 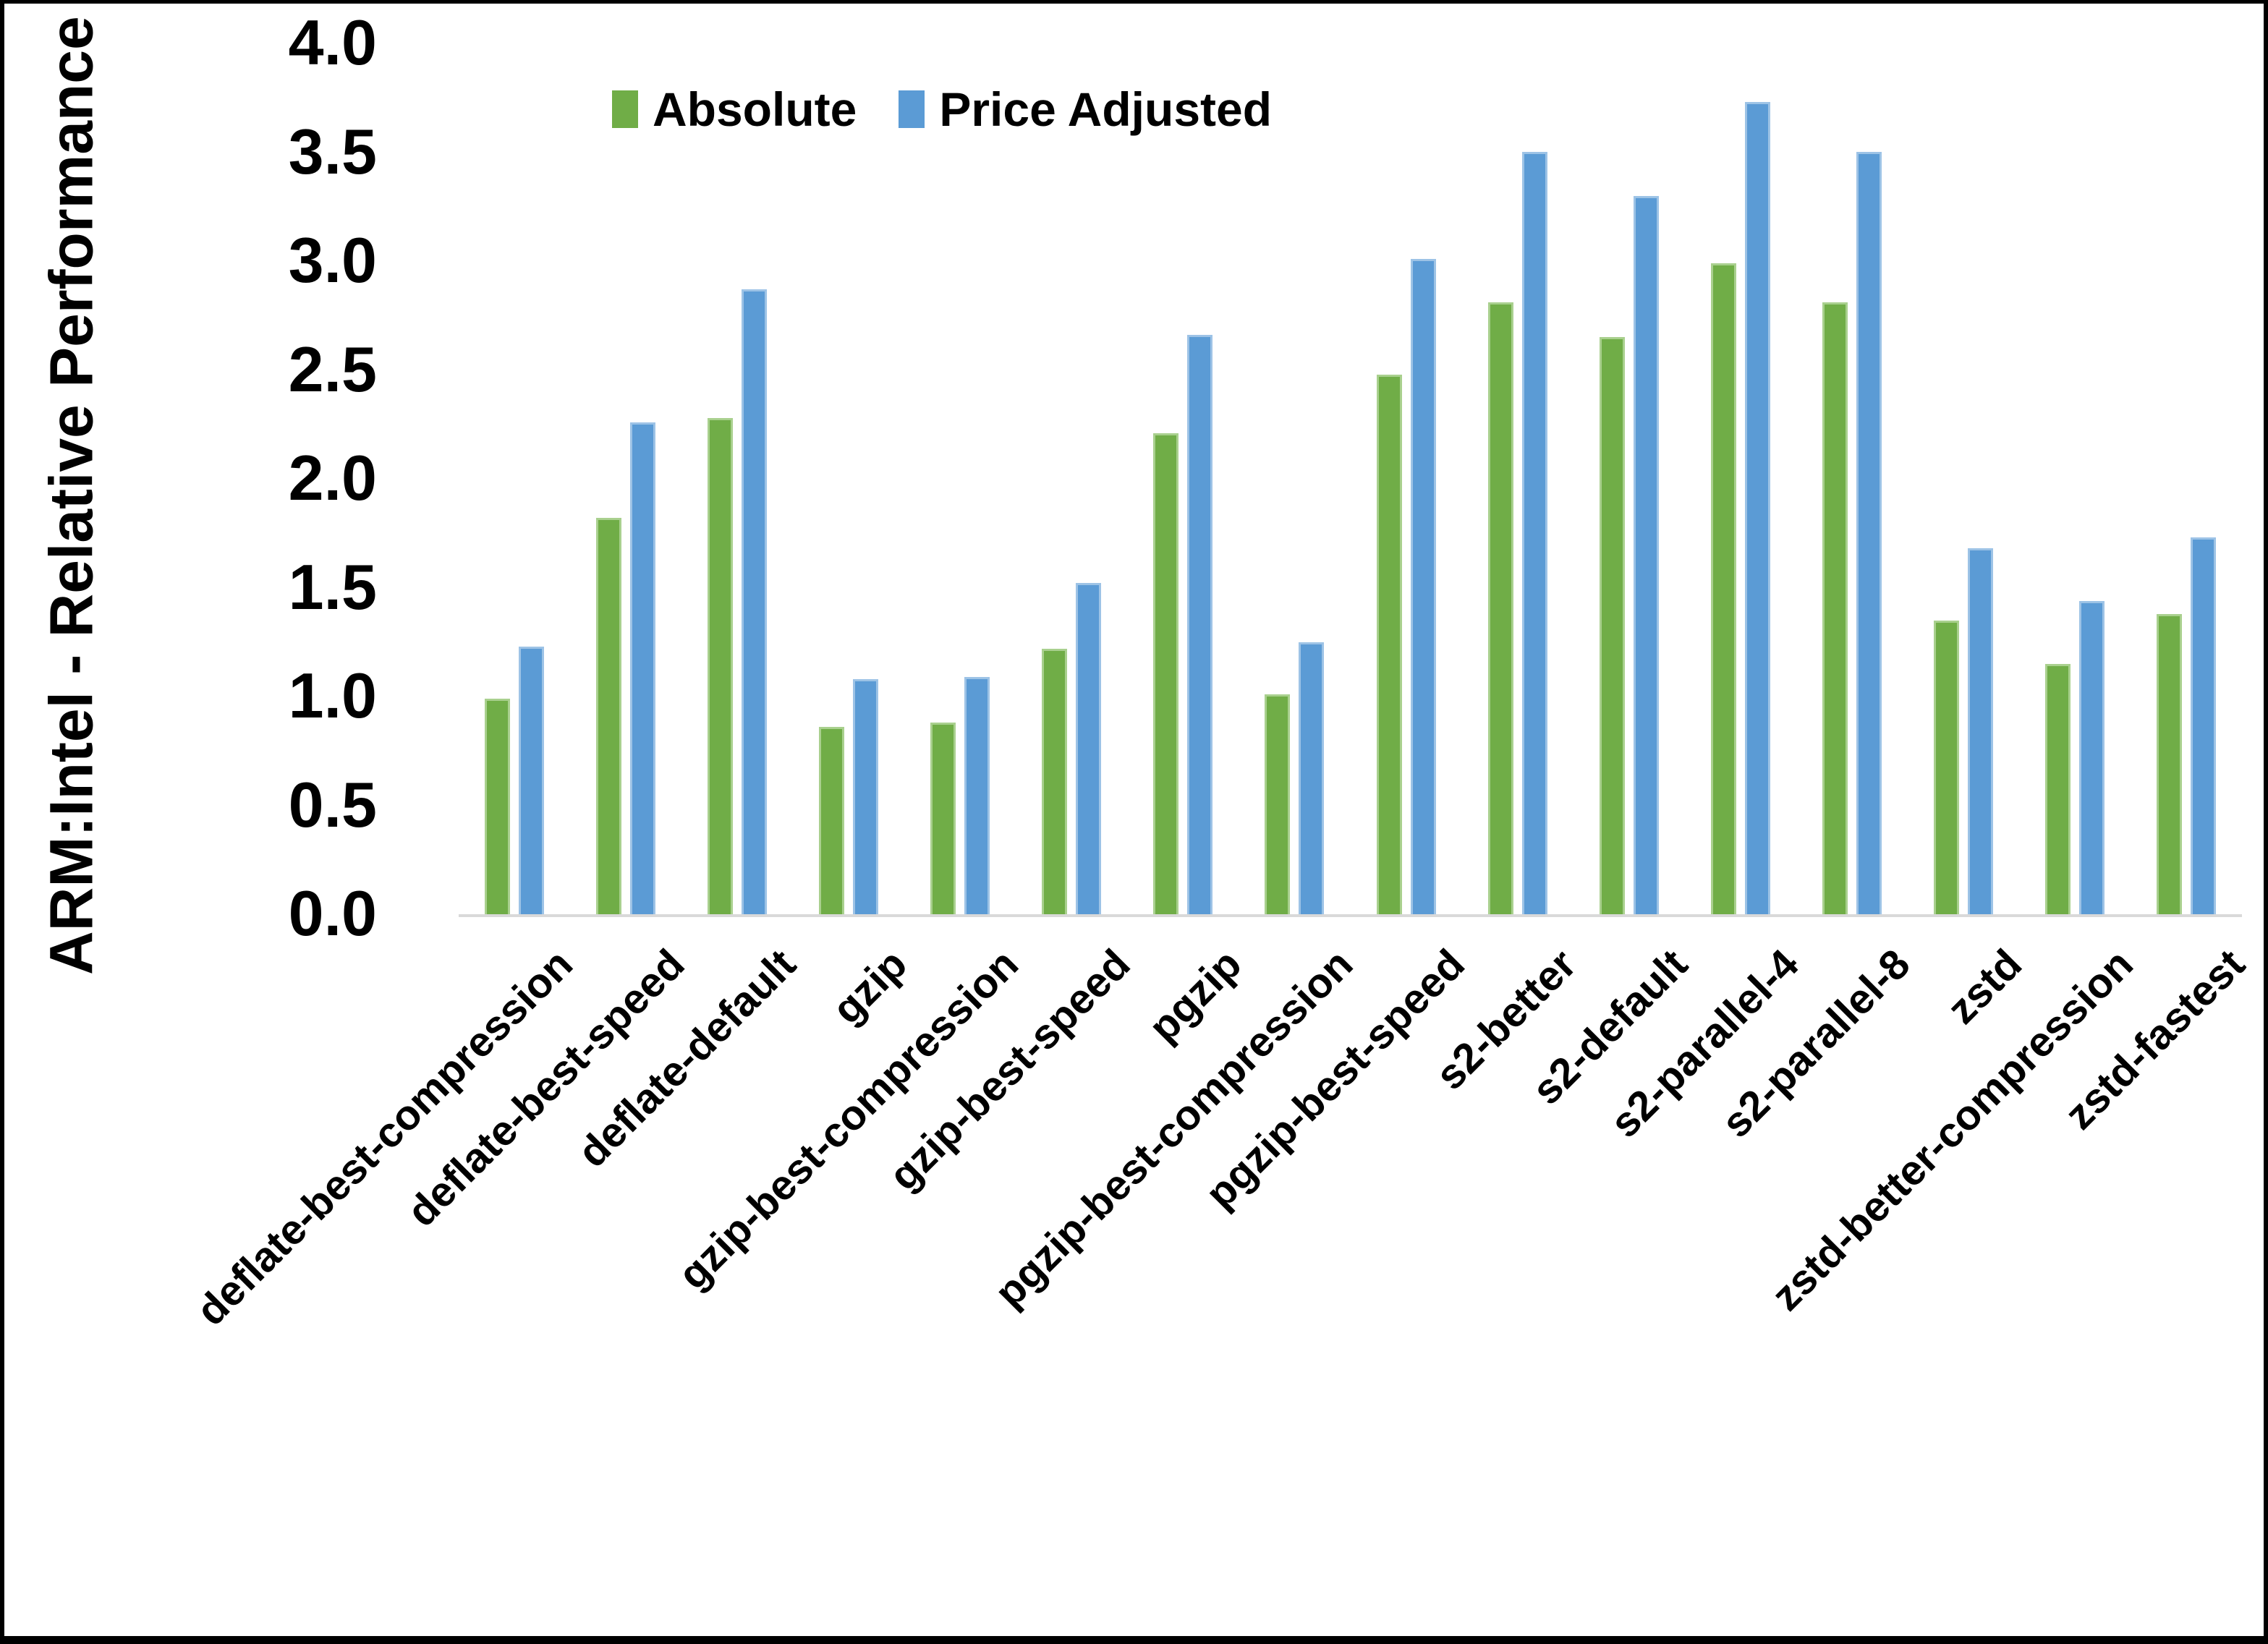 What do you see at coordinates (1106, 109) in the screenshot?
I see `legend-label: Price Adjusted` at bounding box center [1106, 109].